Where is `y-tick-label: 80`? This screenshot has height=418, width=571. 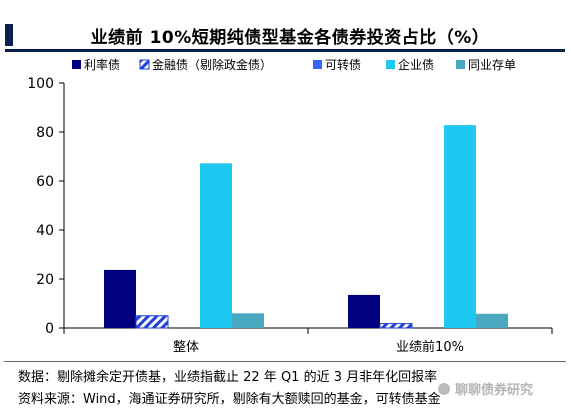 y-tick-label: 80 is located at coordinates (45, 133).